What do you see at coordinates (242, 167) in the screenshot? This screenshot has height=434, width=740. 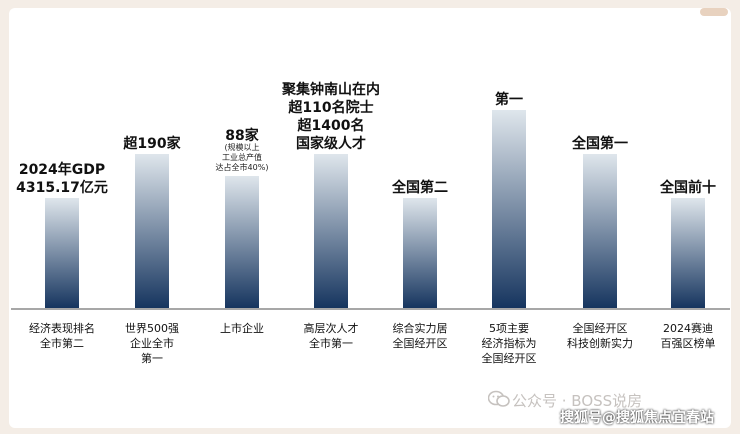 I see `bar-note-label: 达占全市40%)` at bounding box center [242, 167].